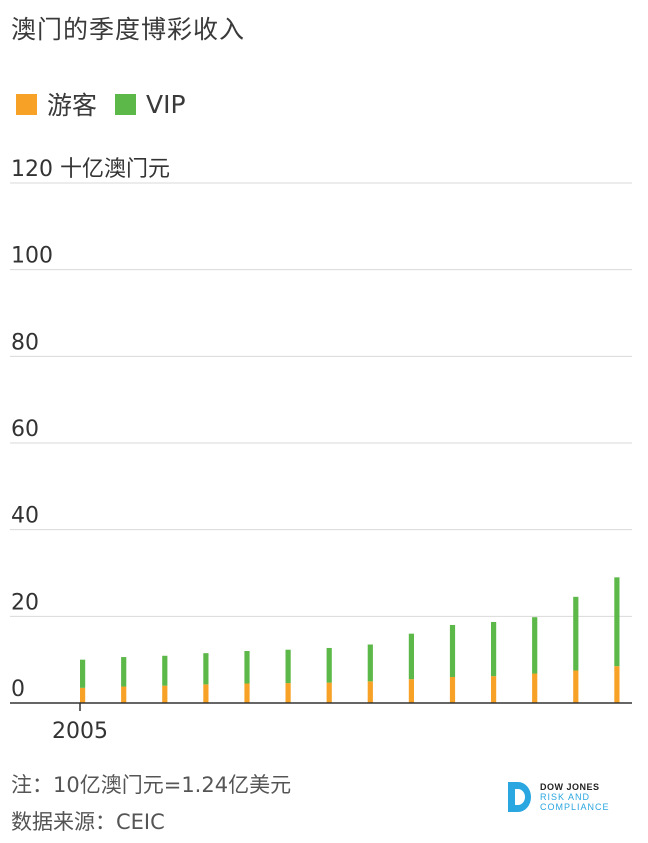 The image size is (648, 843). What do you see at coordinates (247, 693) in the screenshot?
I see `bar-tourist-2006Q1` at bounding box center [247, 693].